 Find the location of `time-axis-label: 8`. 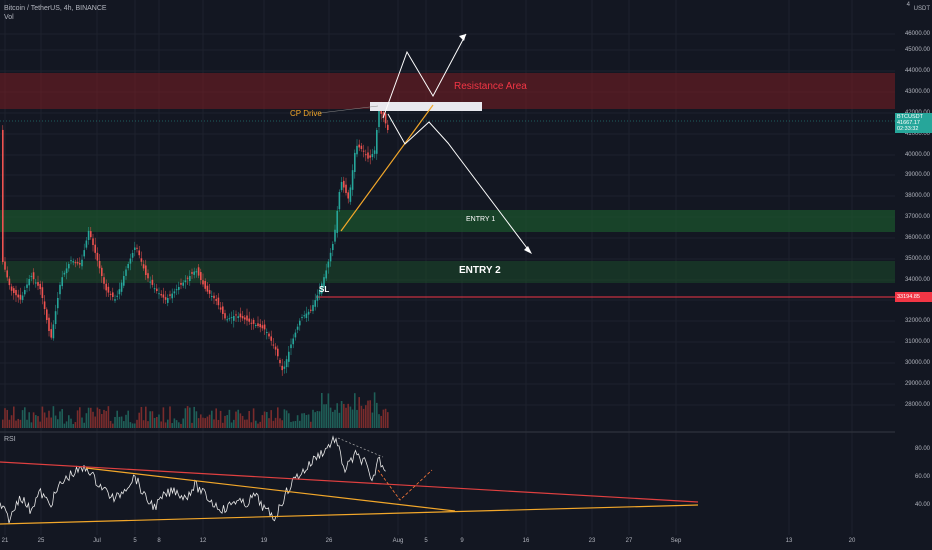

time-axis-label: 8 is located at coordinates (159, 541).